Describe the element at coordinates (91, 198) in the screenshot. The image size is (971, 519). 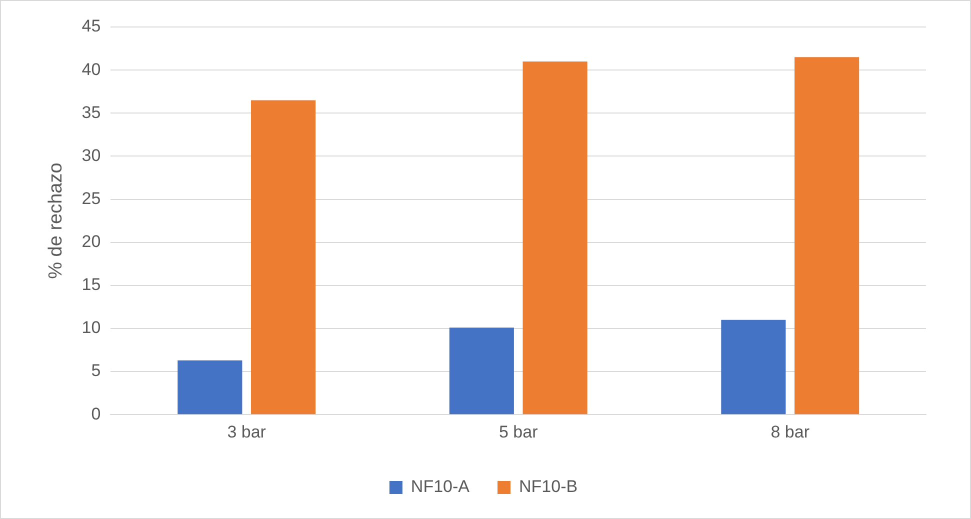
I see `y-tick-label: 25` at that location.